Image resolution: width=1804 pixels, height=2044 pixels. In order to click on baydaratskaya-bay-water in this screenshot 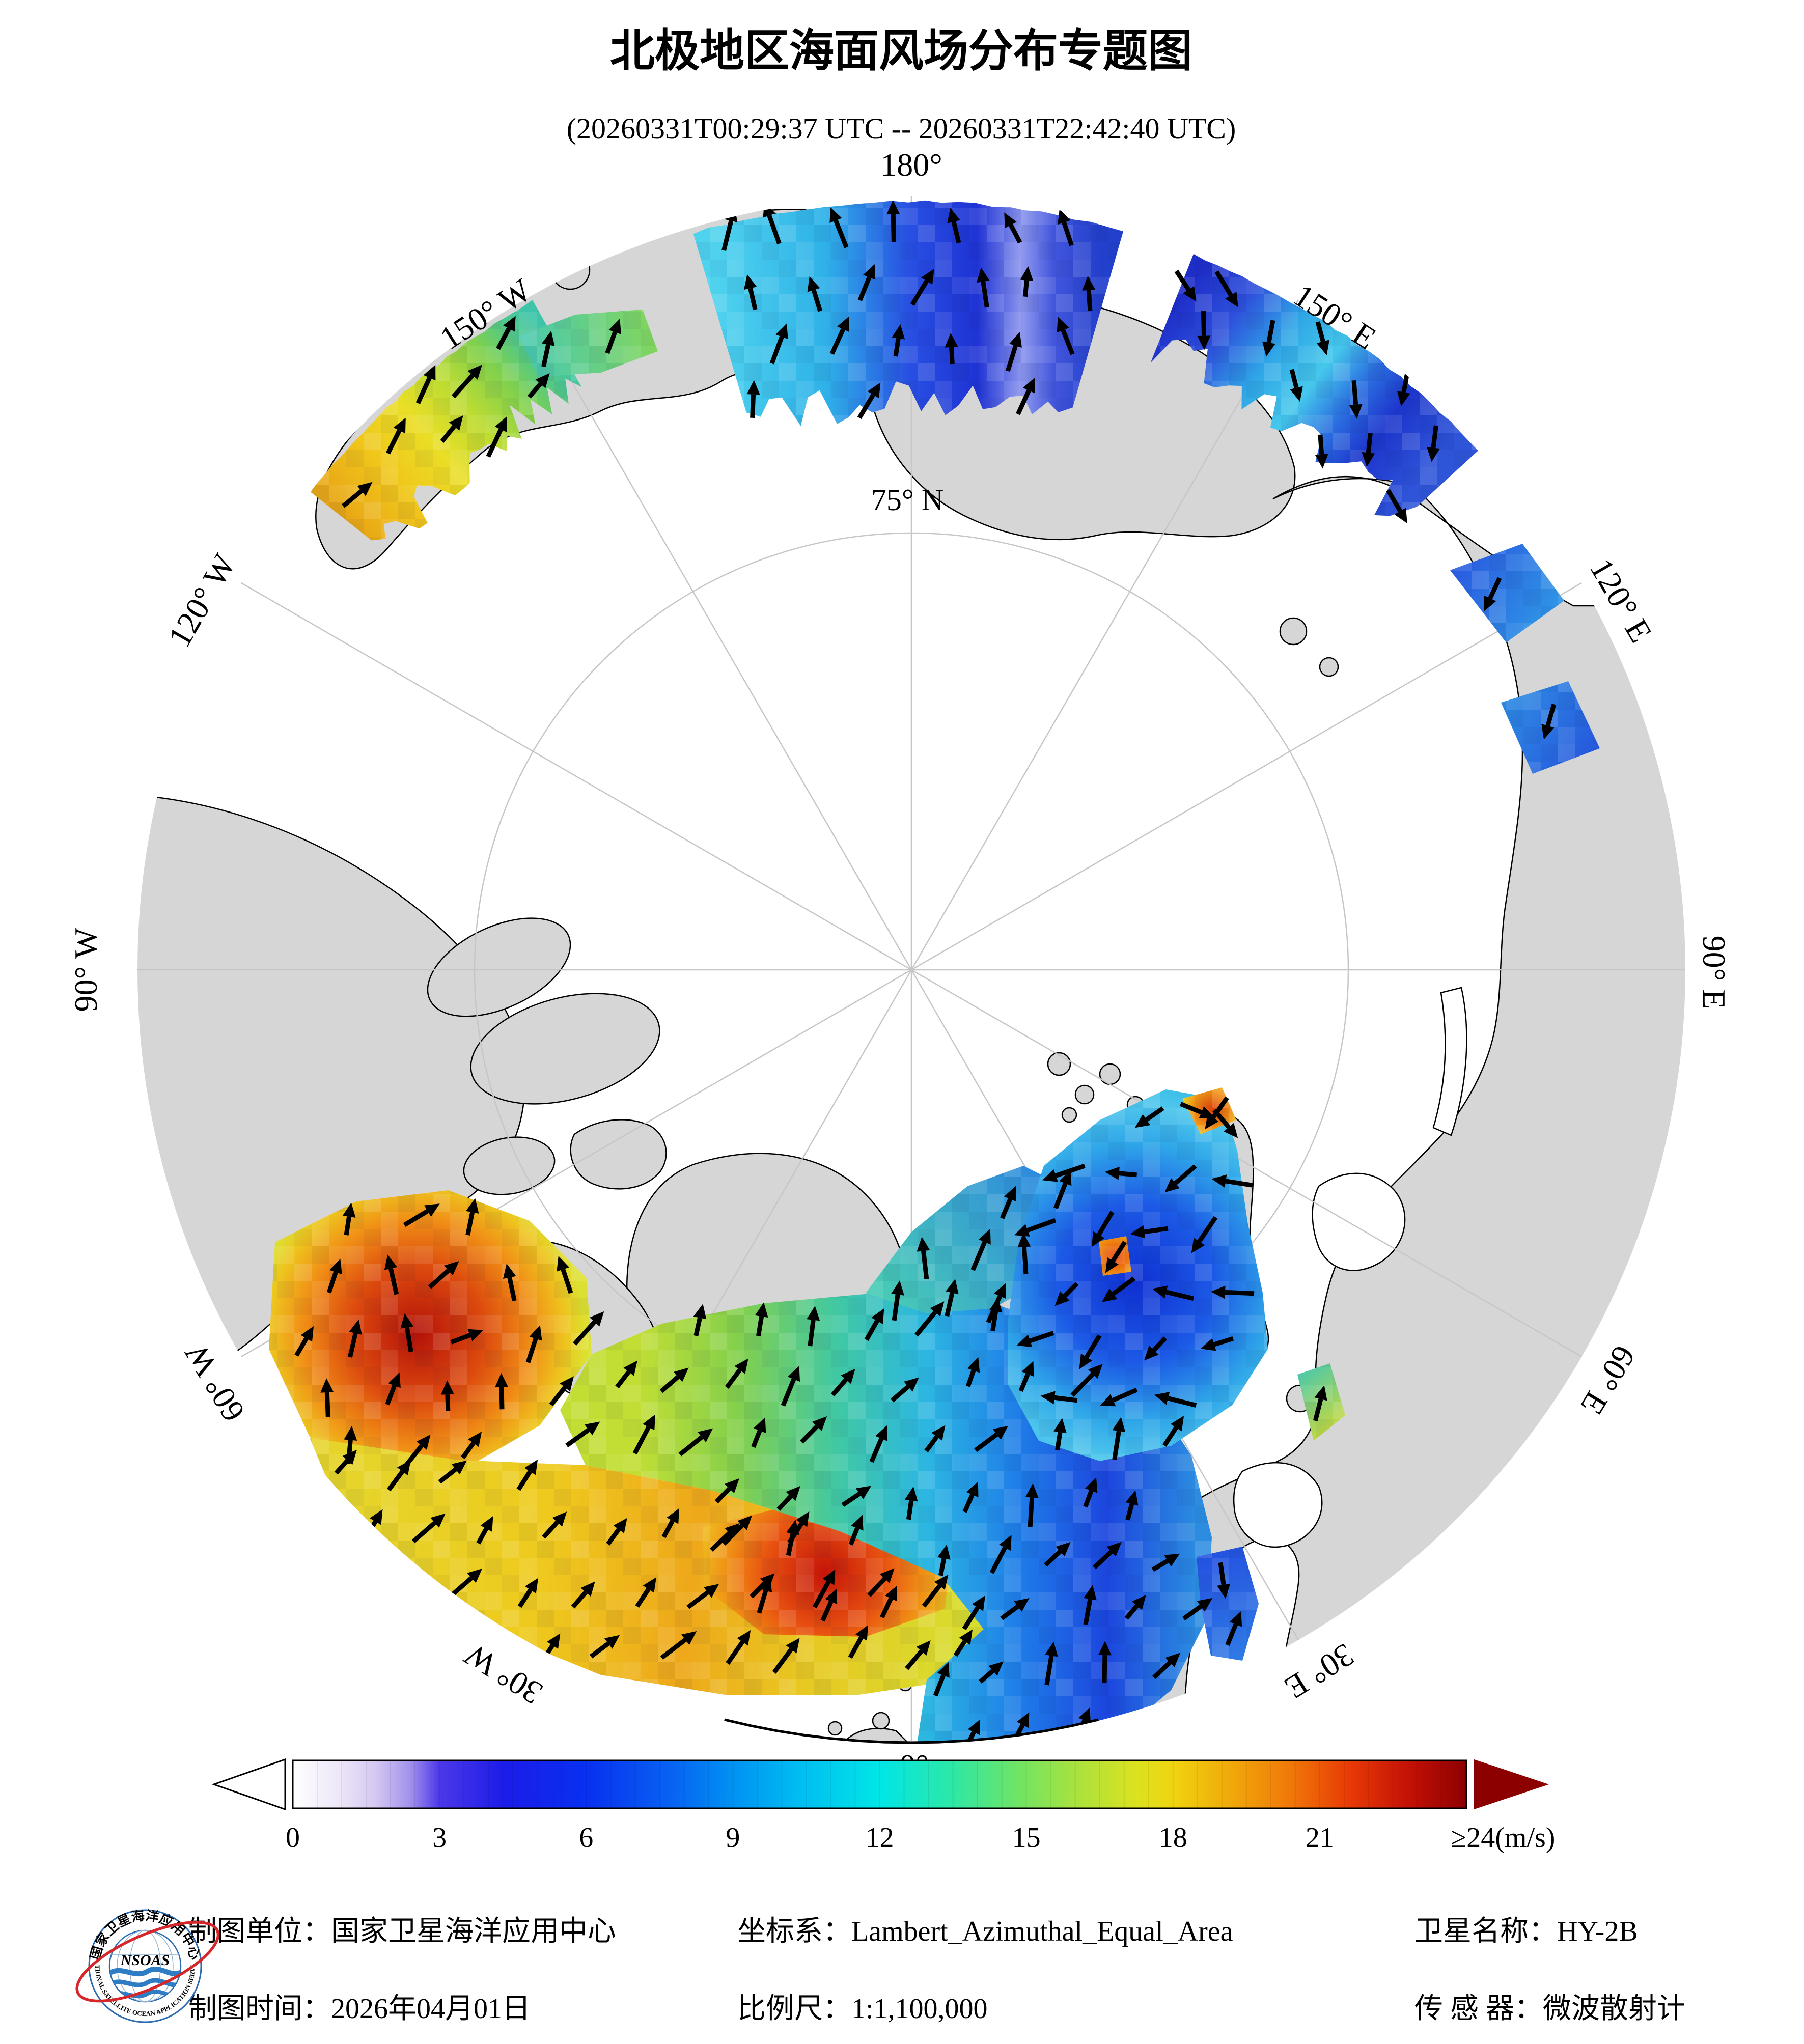, I will do `click(1359, 1221)`.